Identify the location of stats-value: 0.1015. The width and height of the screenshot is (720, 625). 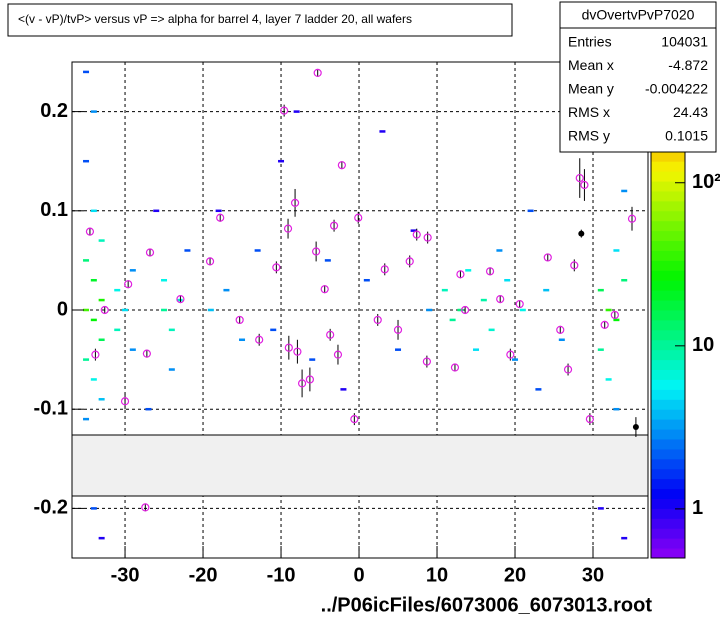
(686, 136).